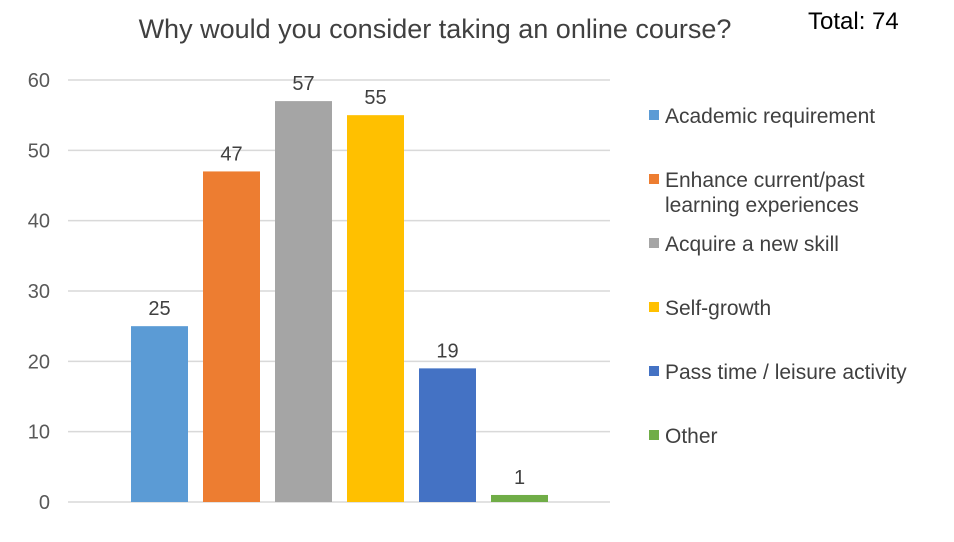 The width and height of the screenshot is (954, 542). Describe the element at coordinates (375, 98) in the screenshot. I see `data-label: 55` at that location.